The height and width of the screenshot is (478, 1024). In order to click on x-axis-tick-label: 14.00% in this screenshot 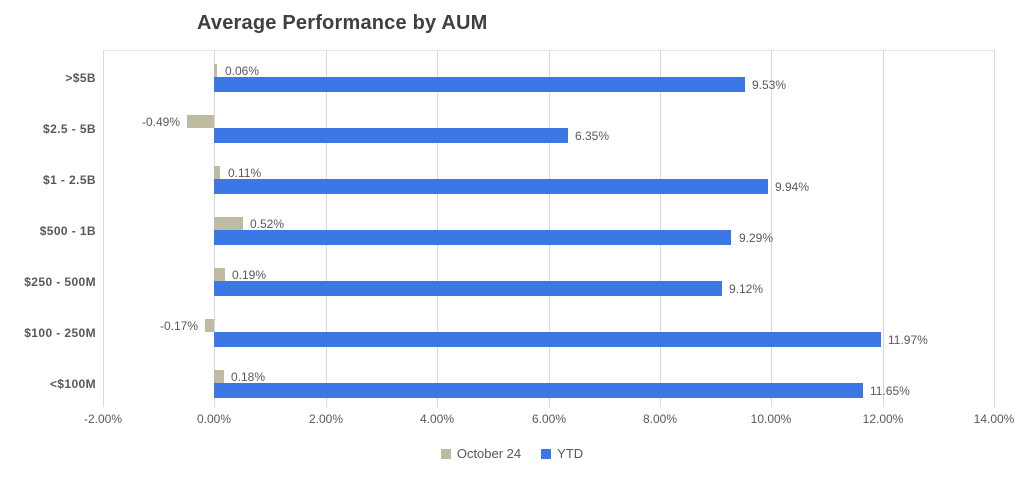, I will do `click(994, 419)`.